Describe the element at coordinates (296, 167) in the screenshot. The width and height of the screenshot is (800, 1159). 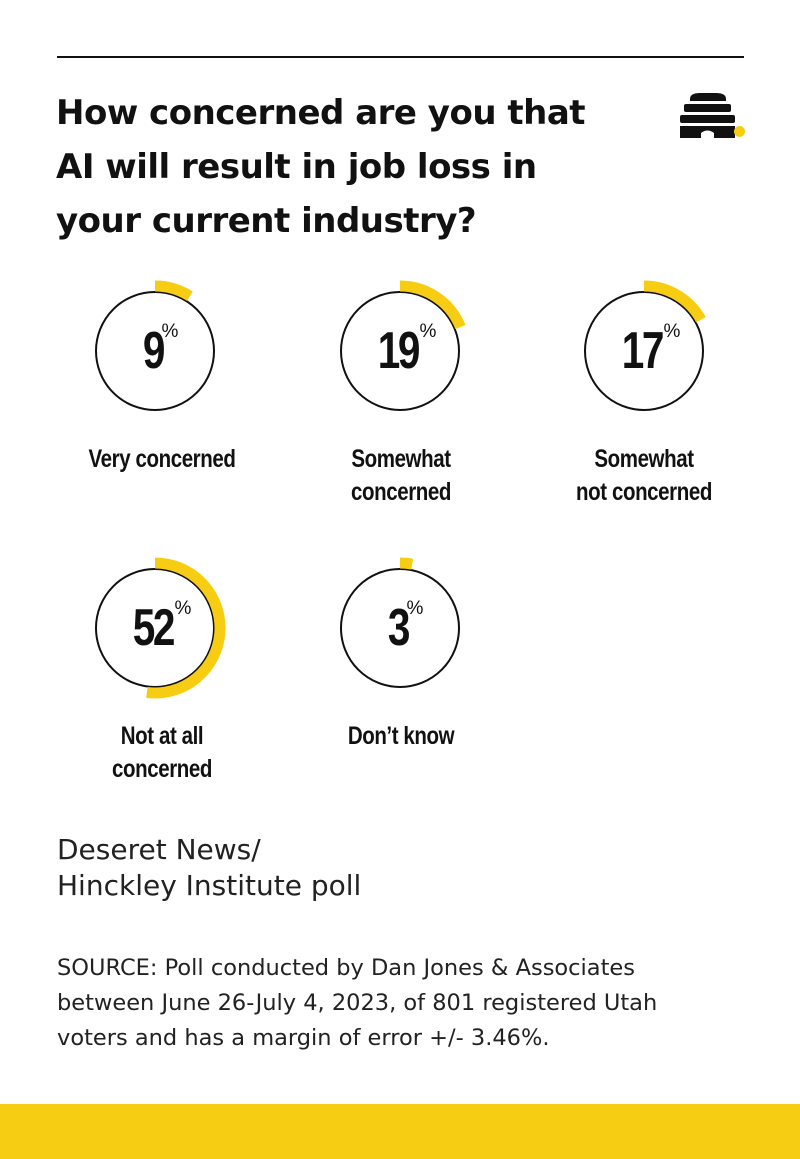
I see `title-line: AI will result in job loss in` at that location.